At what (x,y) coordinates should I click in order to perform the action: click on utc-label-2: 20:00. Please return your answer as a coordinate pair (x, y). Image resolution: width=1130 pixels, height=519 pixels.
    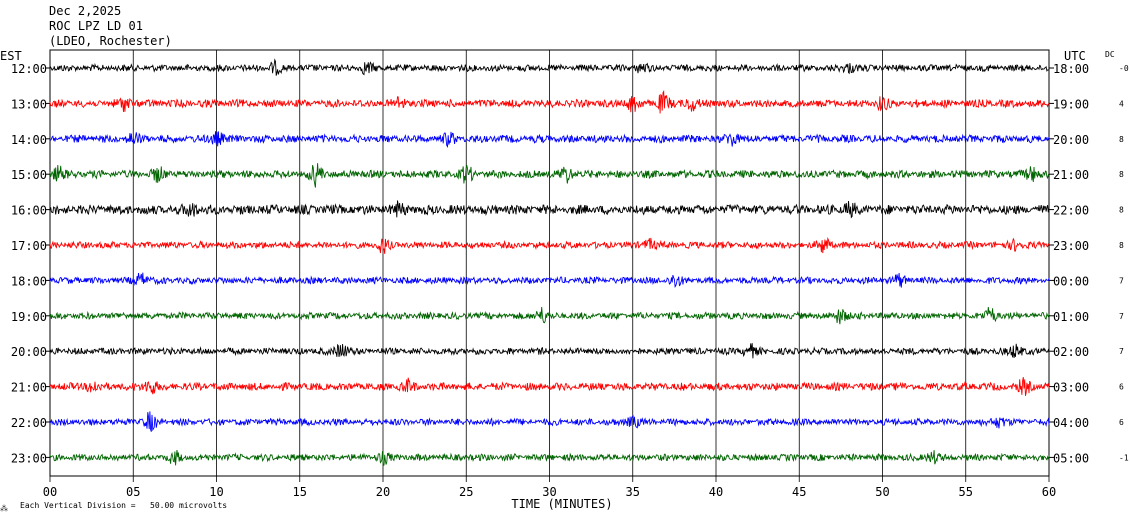
    Looking at the image, I should click on (1071, 140).